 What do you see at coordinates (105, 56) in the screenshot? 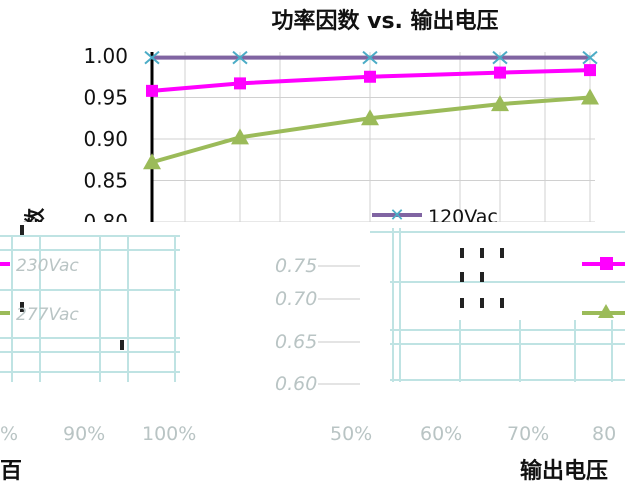
I see `y-tick-0: 1.00` at bounding box center [105, 56].